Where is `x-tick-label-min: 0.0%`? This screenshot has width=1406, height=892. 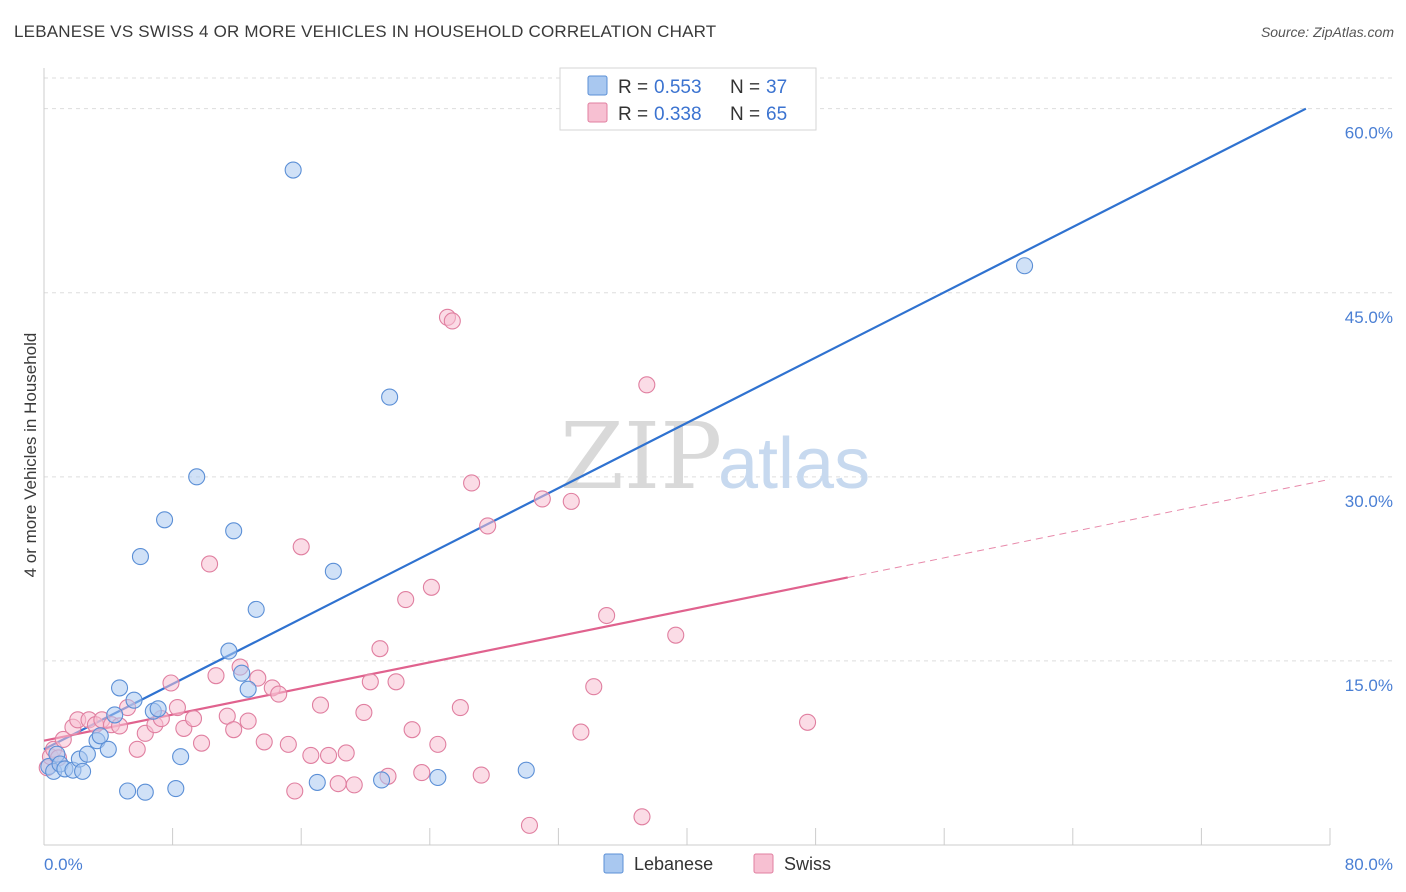 x-tick-label-min: 0.0% is located at coordinates (63, 864).